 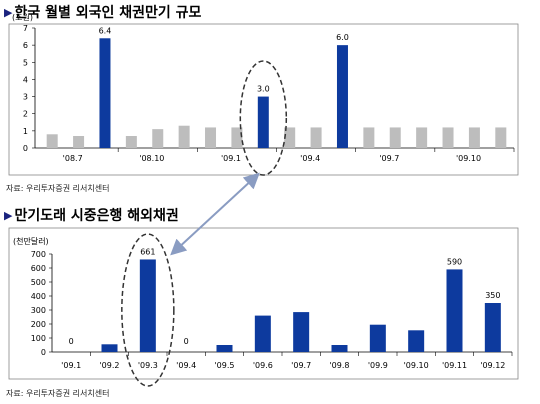 What do you see at coordinates (105, 30) in the screenshot?
I see `chart1-data-label: 6.4` at bounding box center [105, 30].